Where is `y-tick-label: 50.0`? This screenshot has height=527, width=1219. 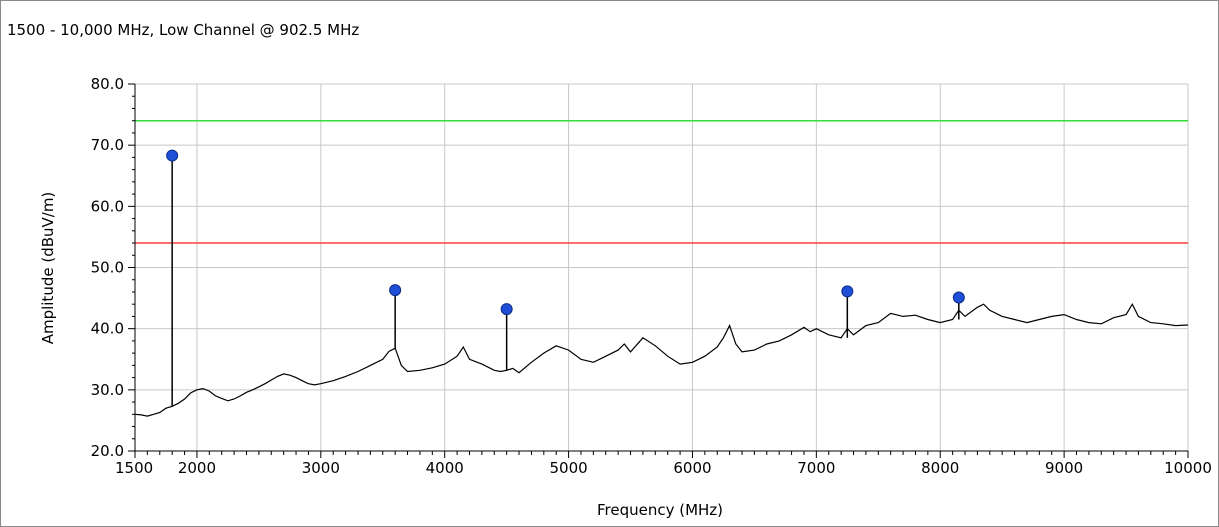
y-tick-label: 50.0 is located at coordinates (107, 268).